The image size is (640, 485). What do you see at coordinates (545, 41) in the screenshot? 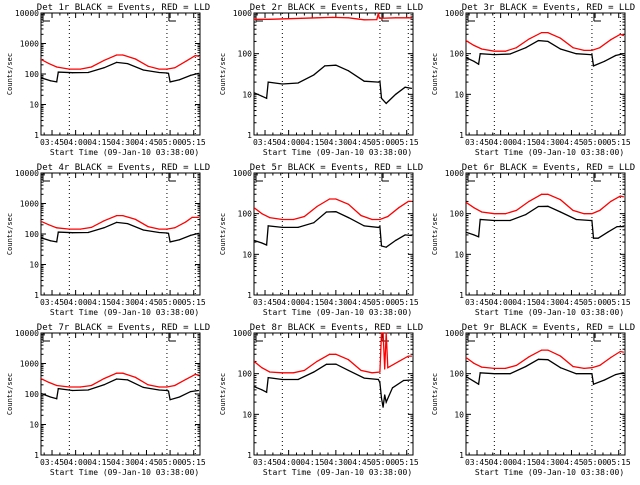
I see `series-line-lld` at bounding box center [545, 41].